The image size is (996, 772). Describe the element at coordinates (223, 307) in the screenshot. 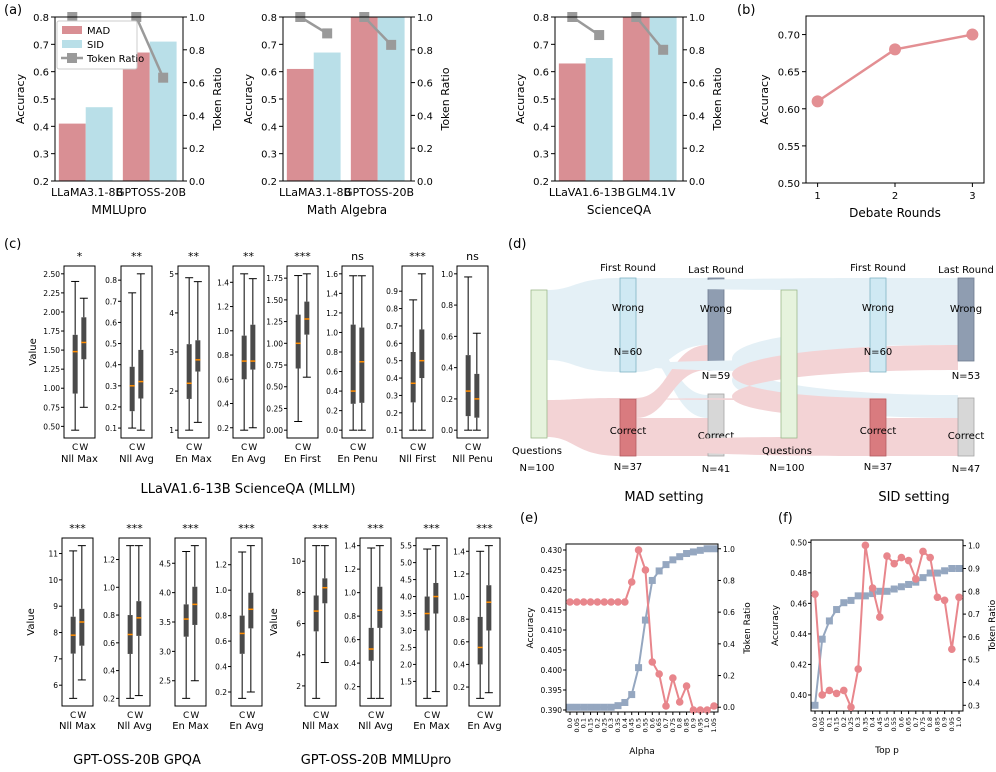

I see `y-tick-label: 1.2` at that location.